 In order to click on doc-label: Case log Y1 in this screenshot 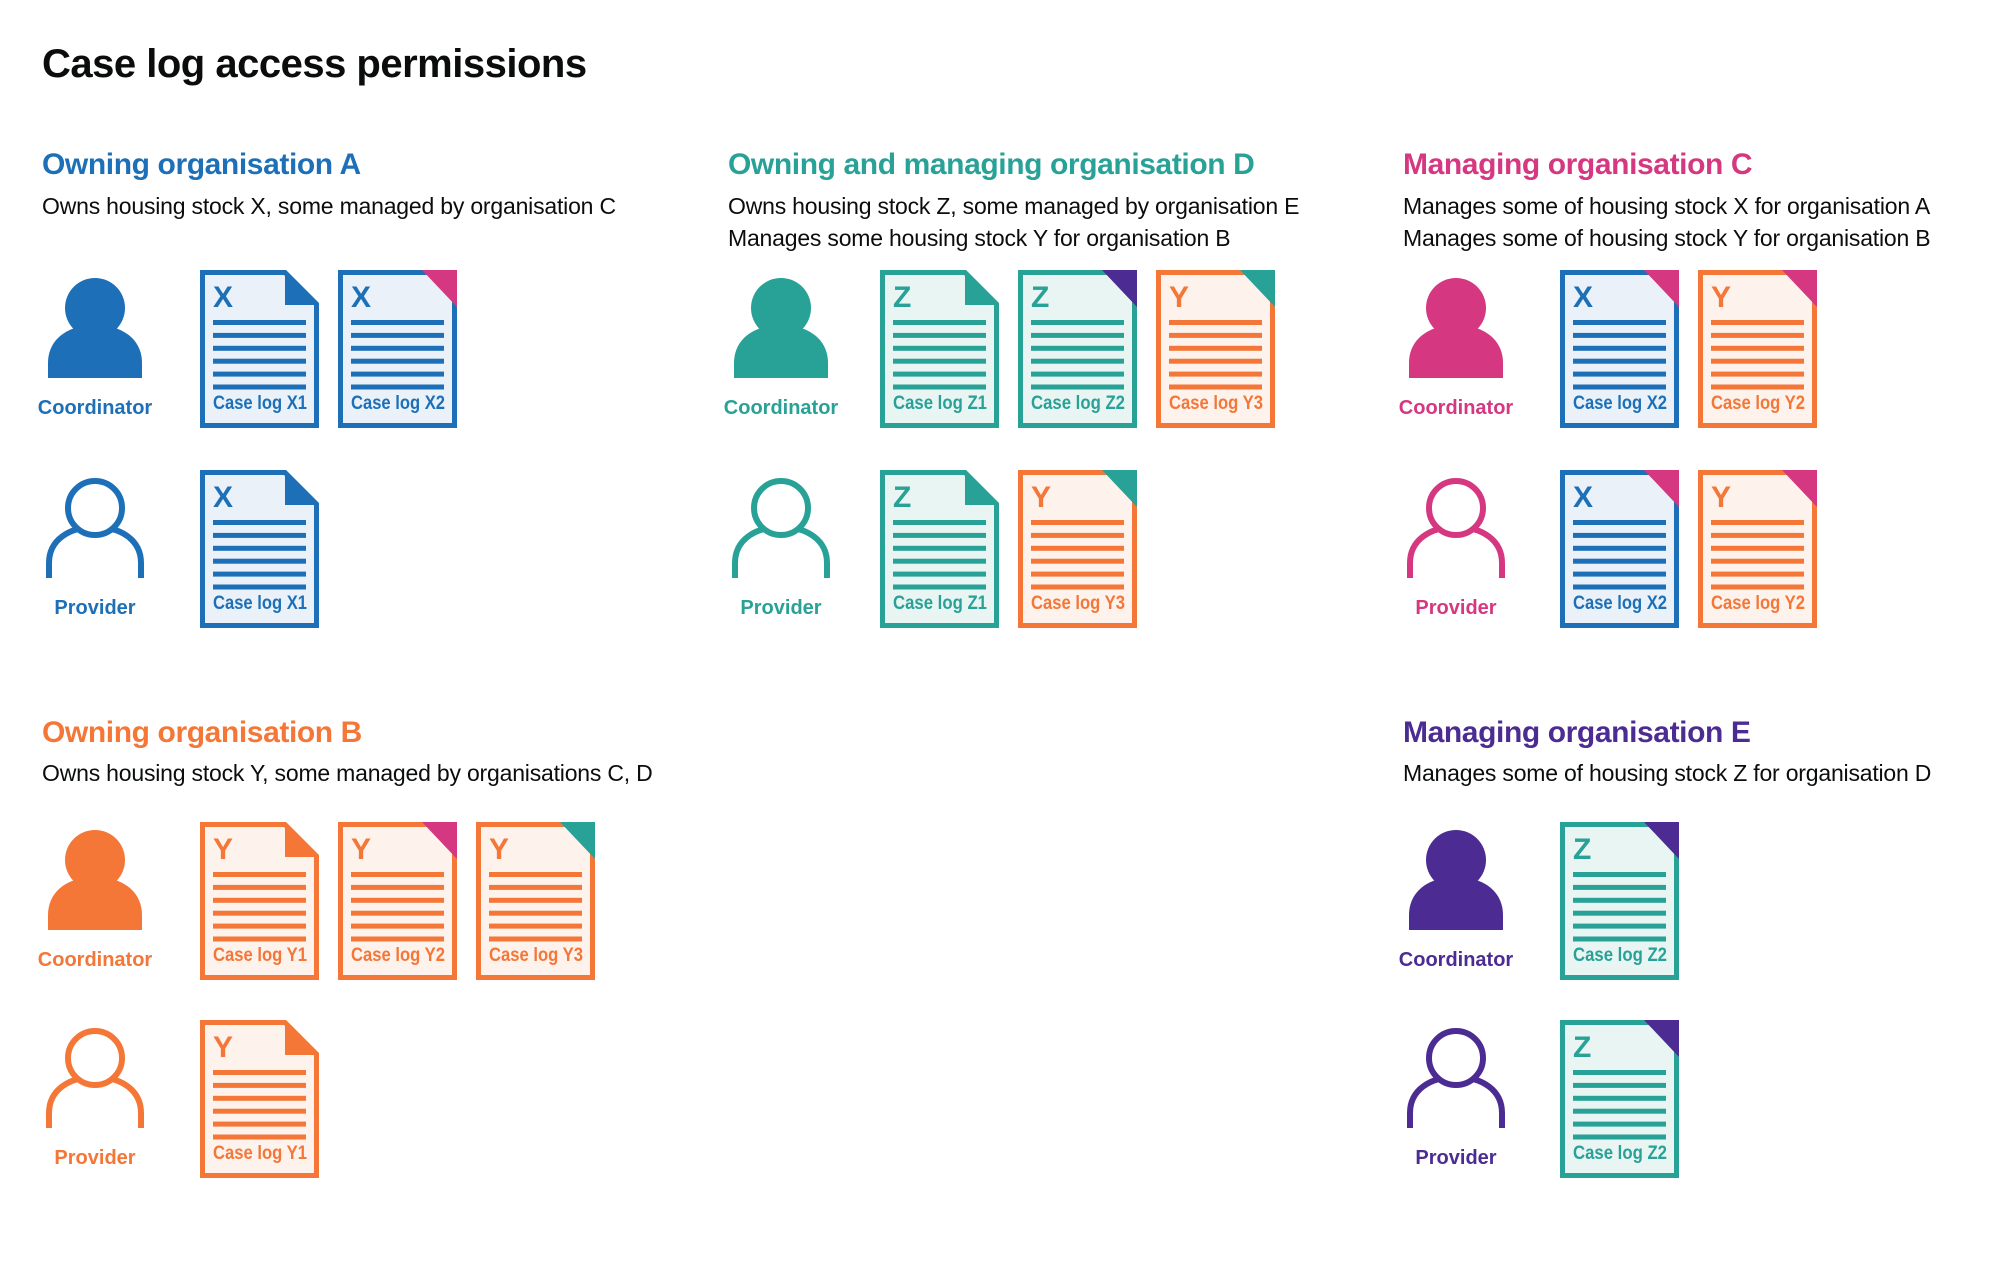, I will do `click(260, 1153)`.